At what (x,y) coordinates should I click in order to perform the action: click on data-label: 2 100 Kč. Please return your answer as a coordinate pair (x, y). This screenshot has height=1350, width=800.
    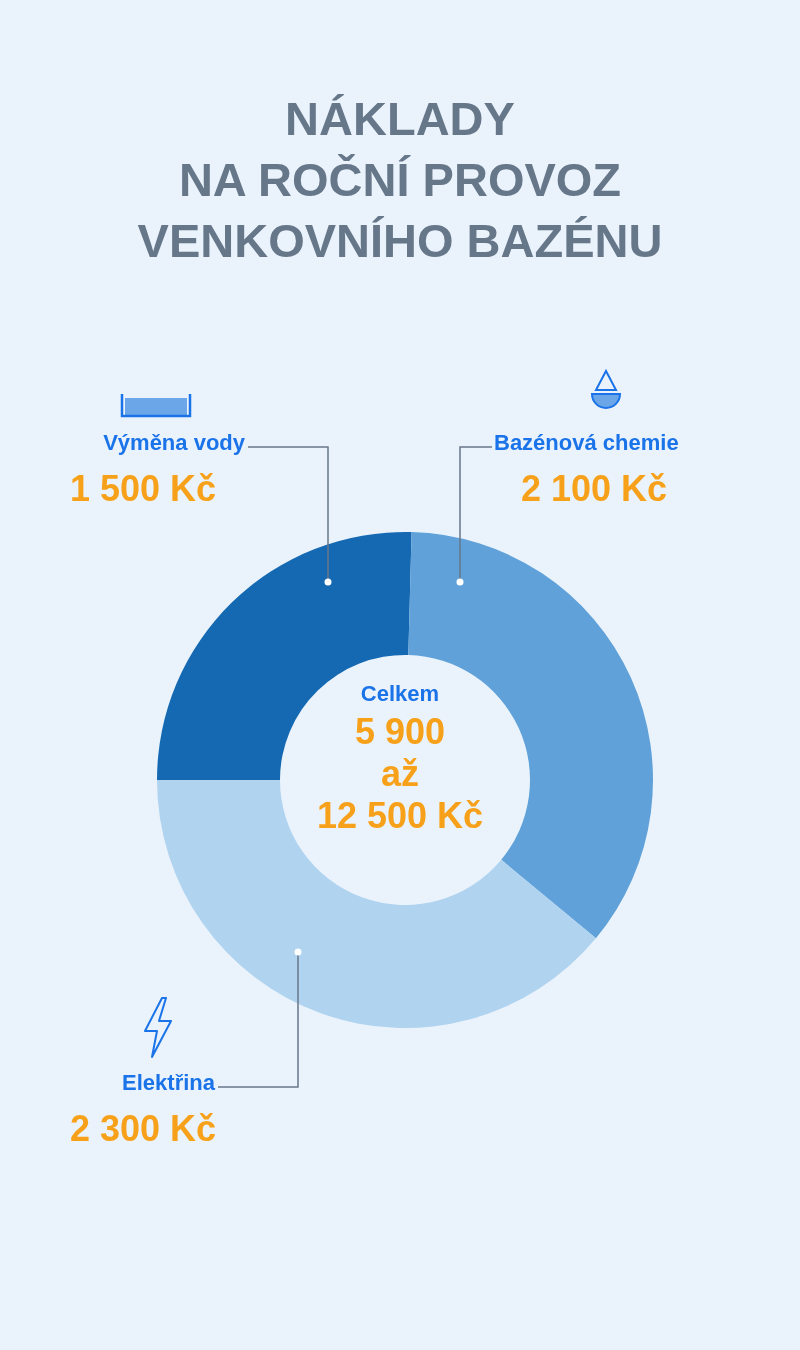
    Looking at the image, I should click on (594, 489).